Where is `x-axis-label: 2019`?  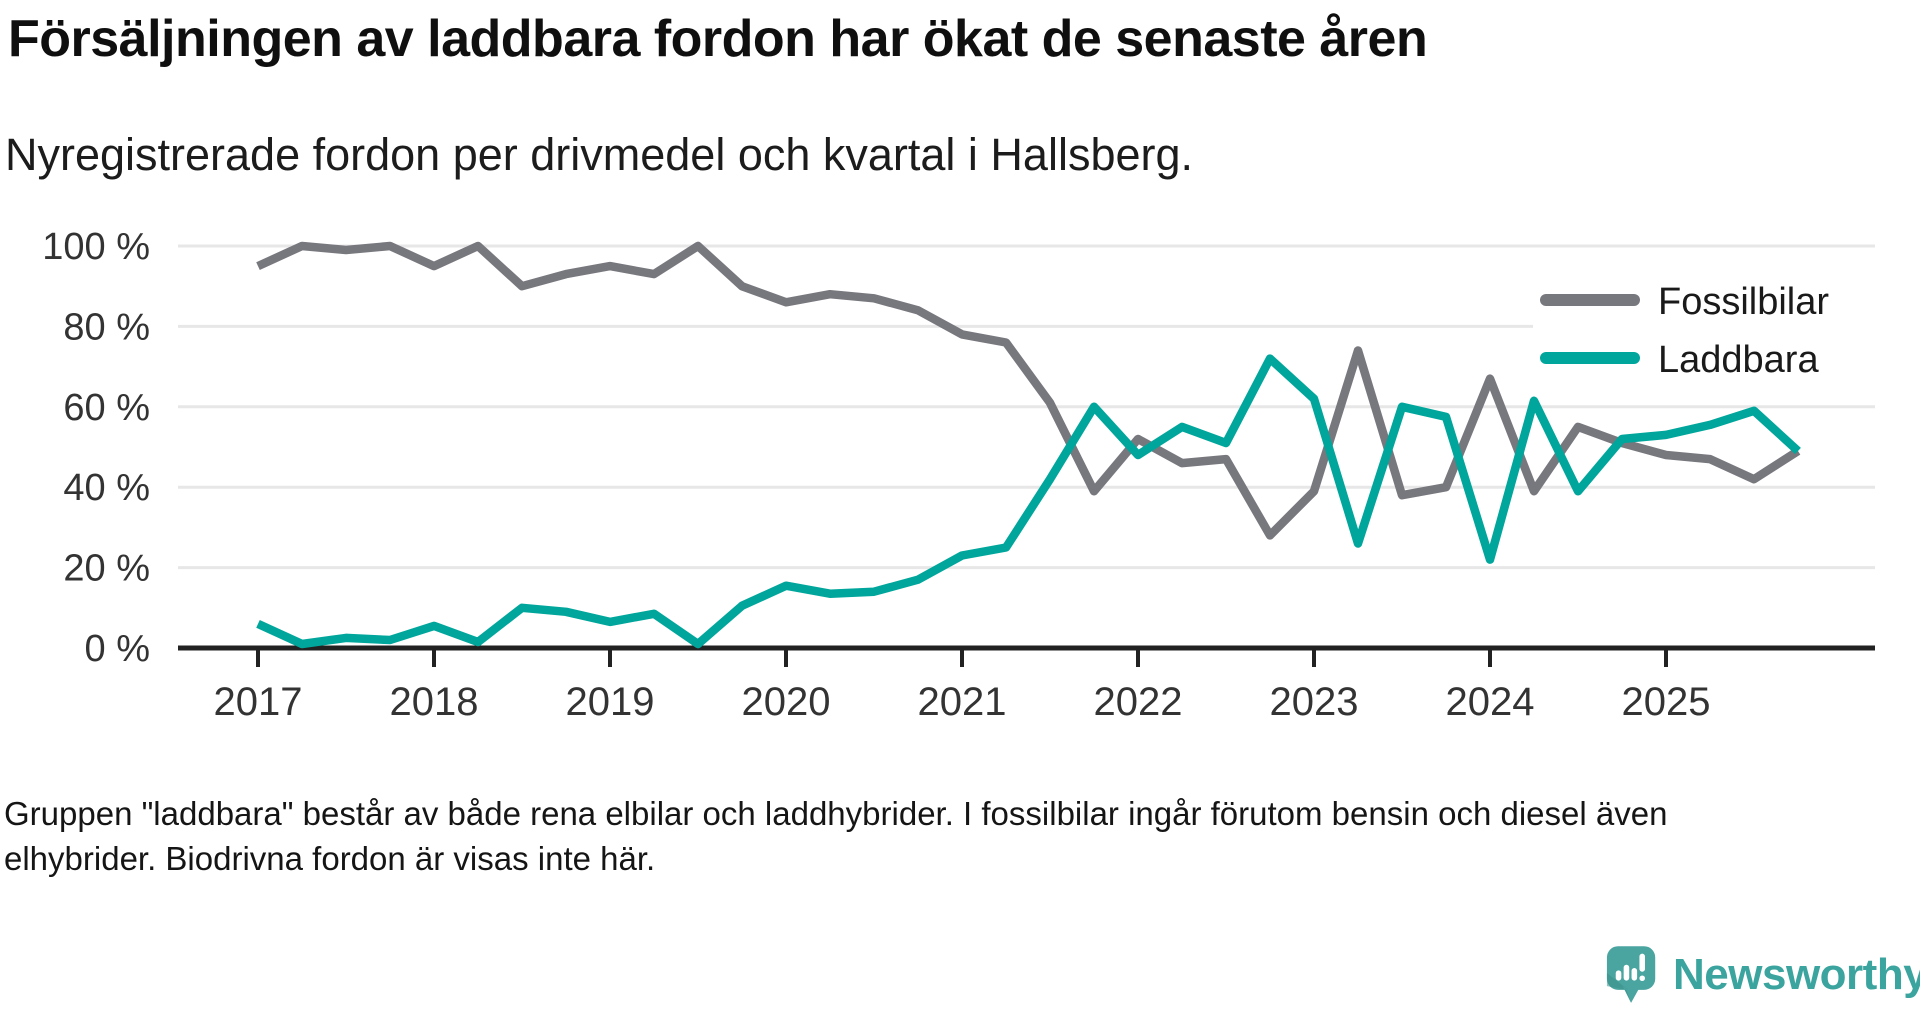
x-axis-label: 2019 is located at coordinates (610, 702).